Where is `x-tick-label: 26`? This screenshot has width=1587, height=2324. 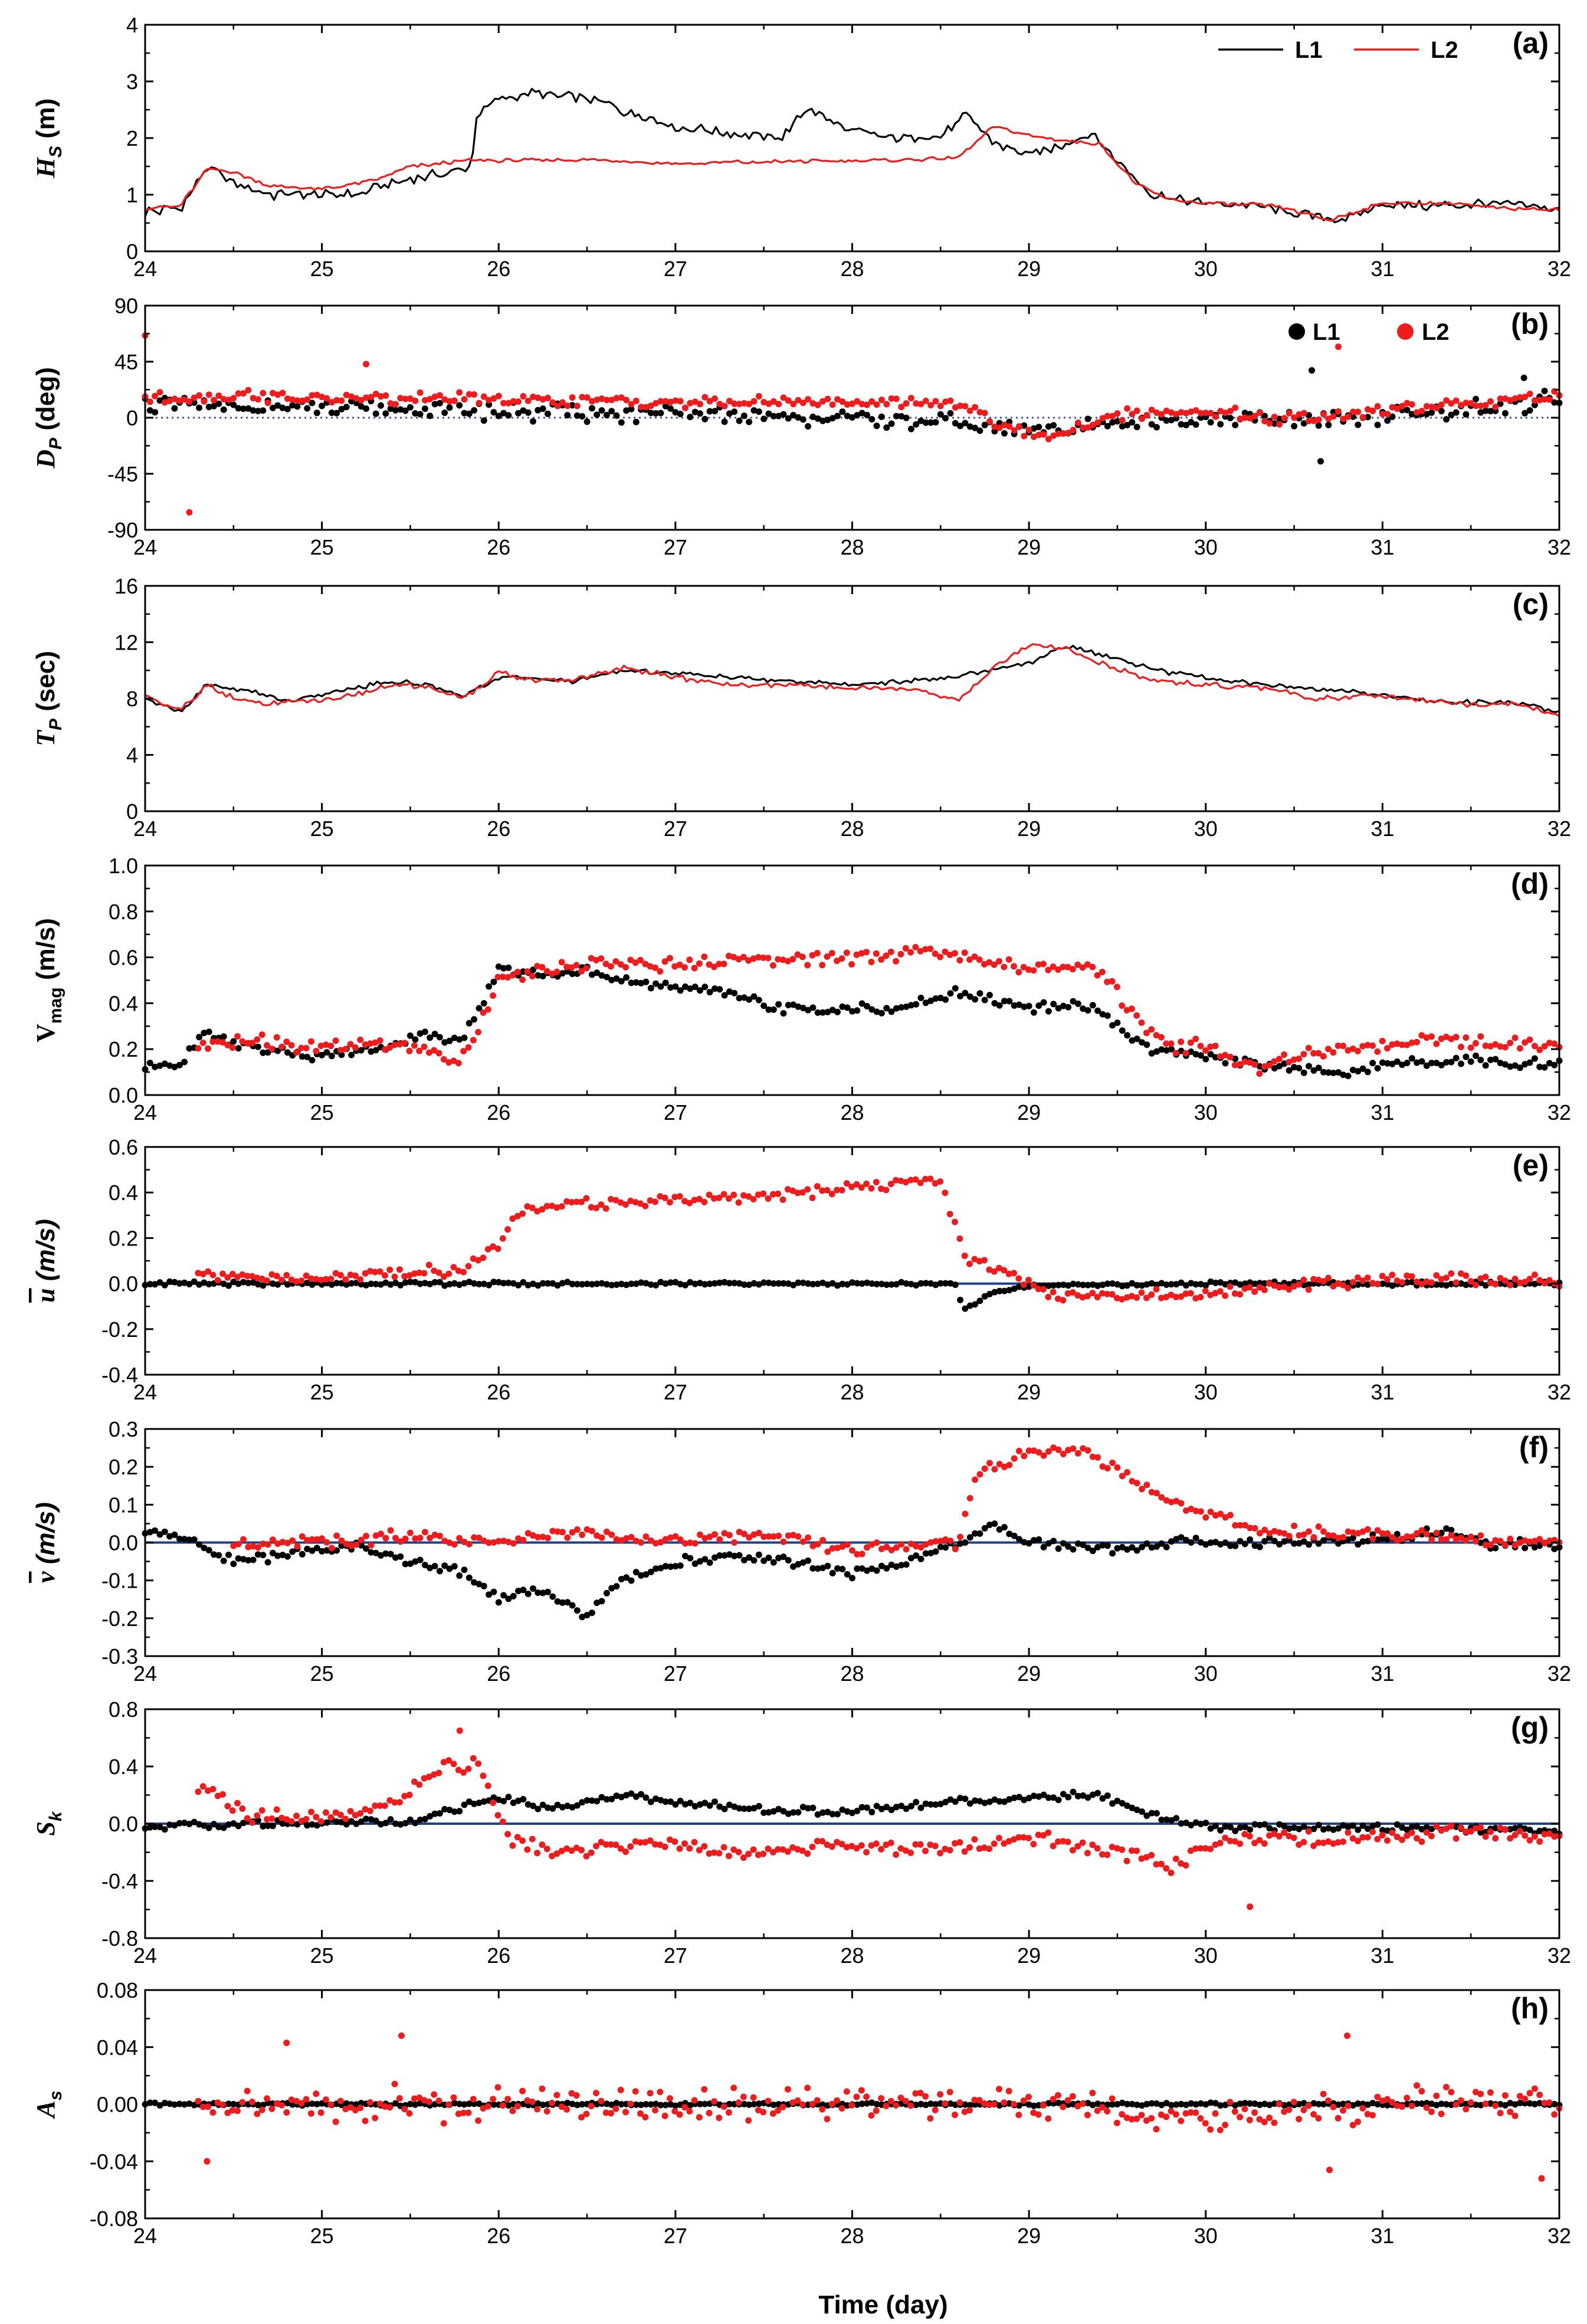 x-tick-label: 26 is located at coordinates (498, 2236).